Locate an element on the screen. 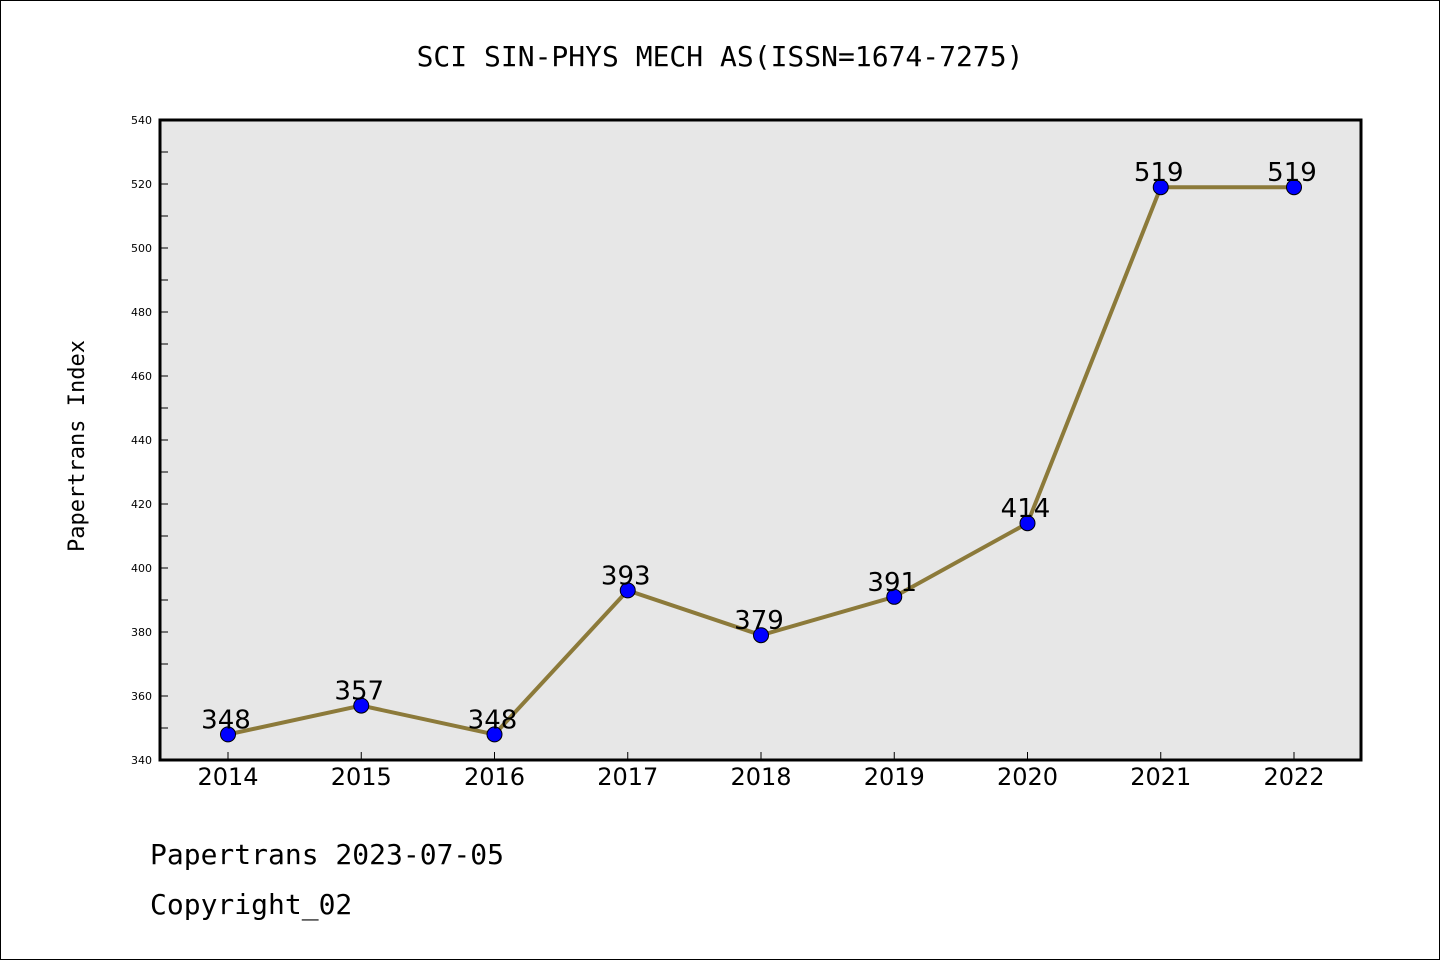 The width and height of the screenshot is (1440, 960). y-tick-label: 520 is located at coordinates (141, 184).